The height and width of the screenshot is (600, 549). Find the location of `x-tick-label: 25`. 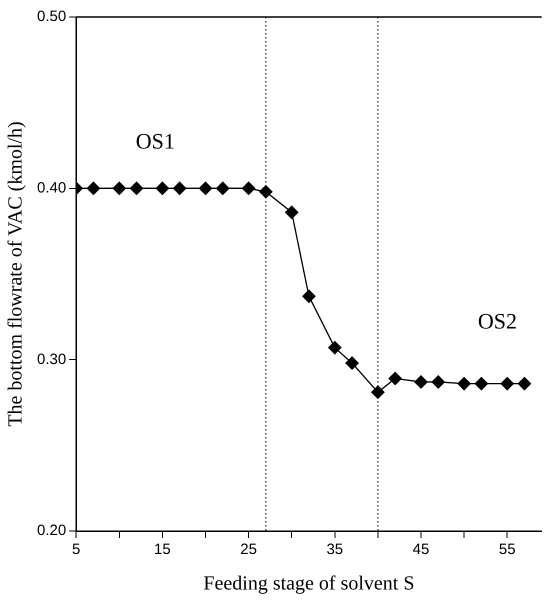

x-tick-label: 25 is located at coordinates (248, 549).